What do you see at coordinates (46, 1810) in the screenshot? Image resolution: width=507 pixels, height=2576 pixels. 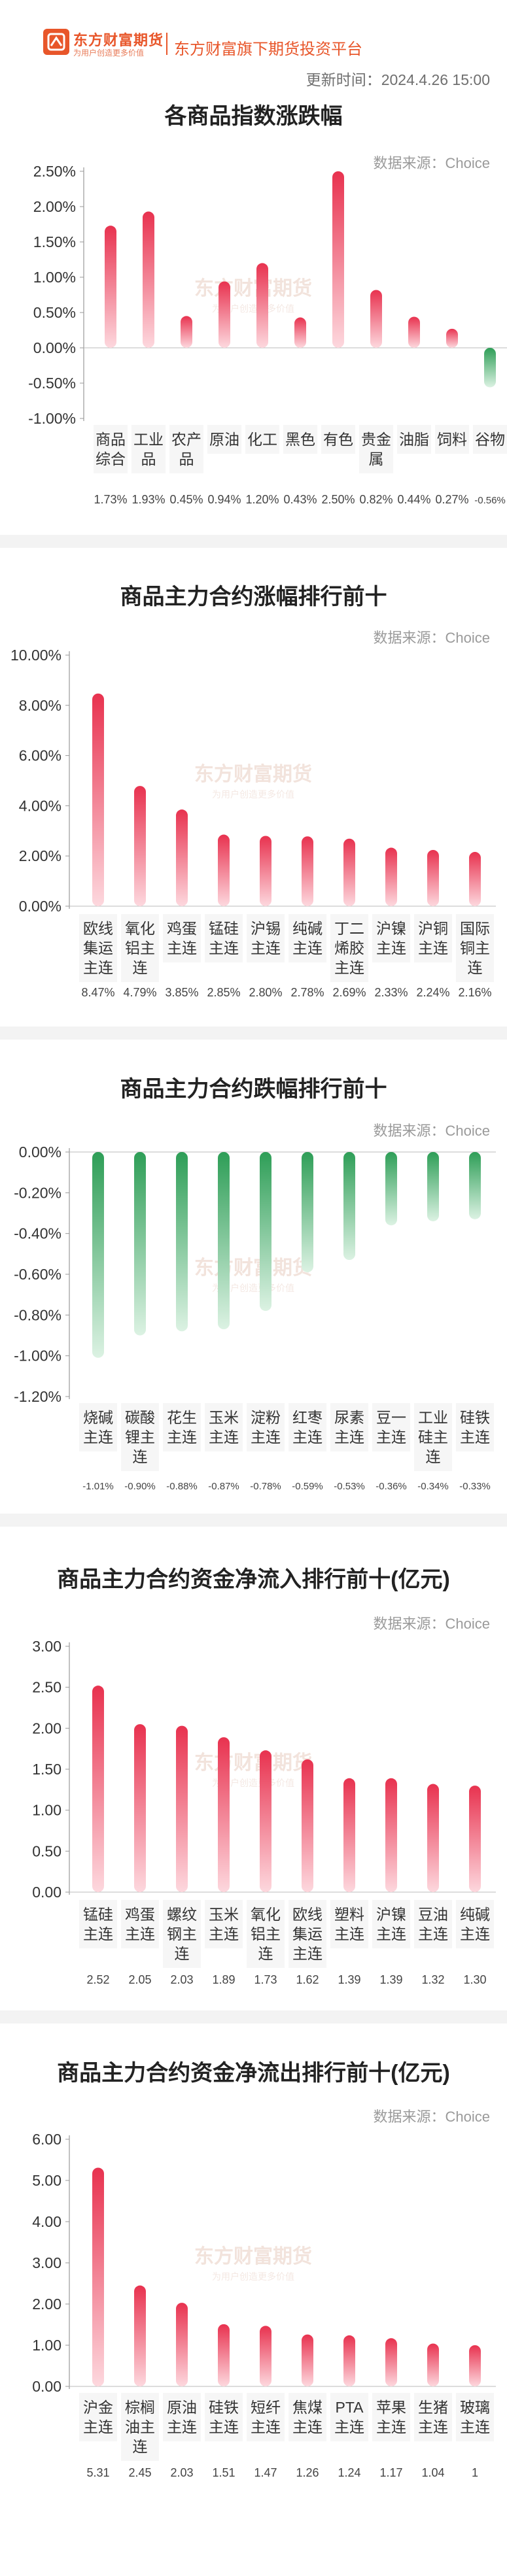 I see `y-tick-label: 1.00` at bounding box center [46, 1810].